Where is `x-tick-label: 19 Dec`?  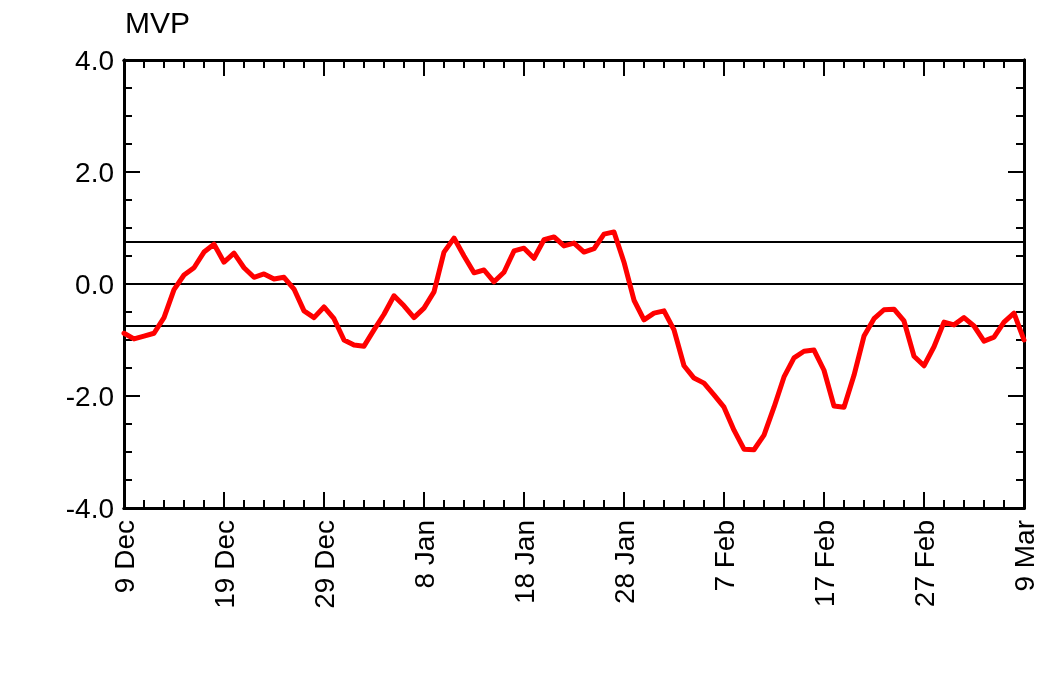
x-tick-label: 19 Dec is located at coordinates (224, 564).